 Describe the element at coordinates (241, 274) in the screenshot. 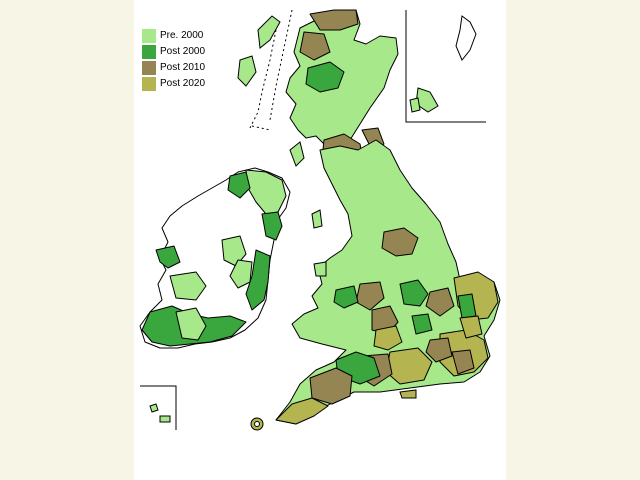

I see `ireland-region-pre2000-e2` at that location.